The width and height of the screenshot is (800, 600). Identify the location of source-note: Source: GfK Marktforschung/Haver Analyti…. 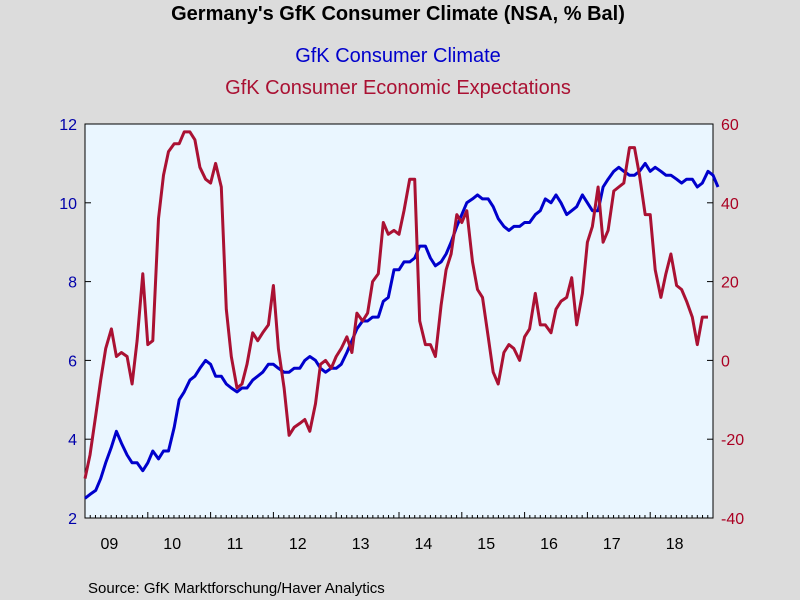
(236, 588).